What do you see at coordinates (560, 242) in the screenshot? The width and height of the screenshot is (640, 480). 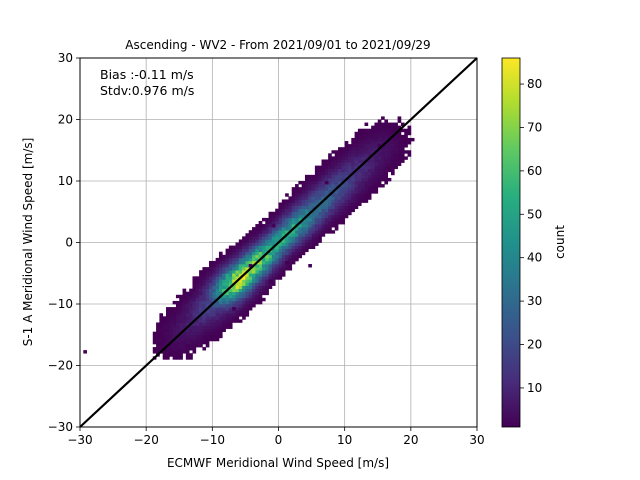 I see `colorbar-label: count` at bounding box center [560, 242].